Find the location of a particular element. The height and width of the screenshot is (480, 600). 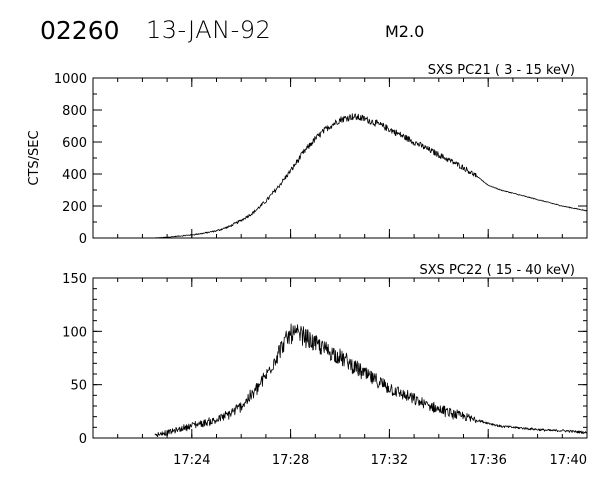

event-id: 02260 is located at coordinates (80, 30).